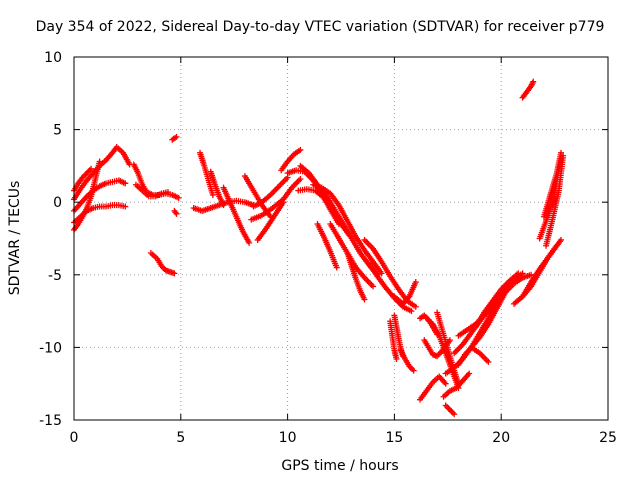  I want to click on x-tick-label: 25, so click(608, 438).